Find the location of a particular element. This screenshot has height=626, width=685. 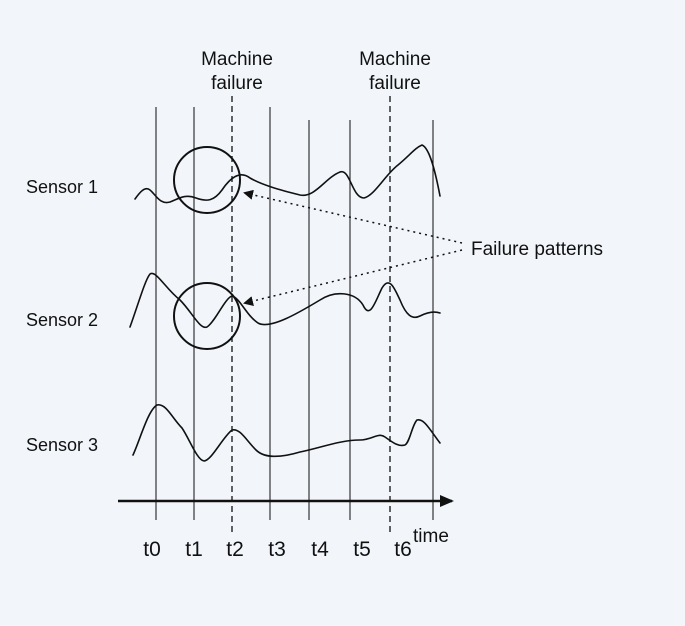

sensor-3-label: Sensor 3 is located at coordinates (62, 445).